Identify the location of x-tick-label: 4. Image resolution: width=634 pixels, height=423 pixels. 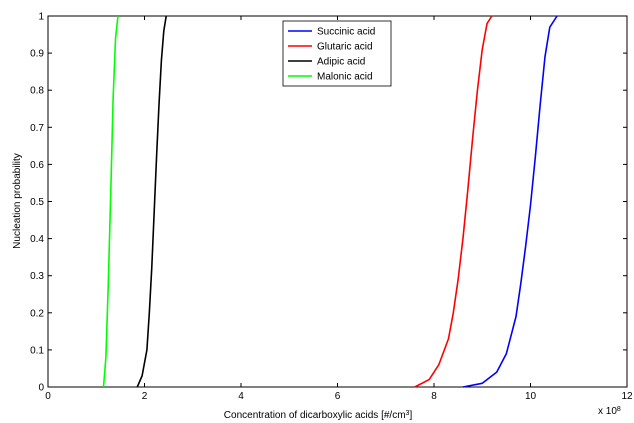
(241, 396).